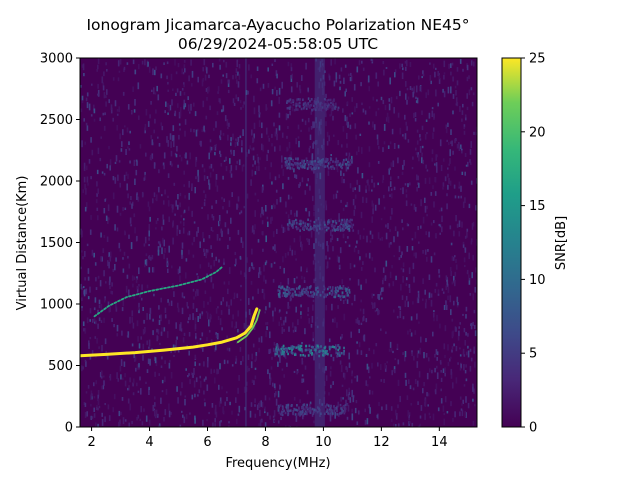  Describe the element at coordinates (56, 59) in the screenshot. I see `y-tick-label: 3000` at that location.